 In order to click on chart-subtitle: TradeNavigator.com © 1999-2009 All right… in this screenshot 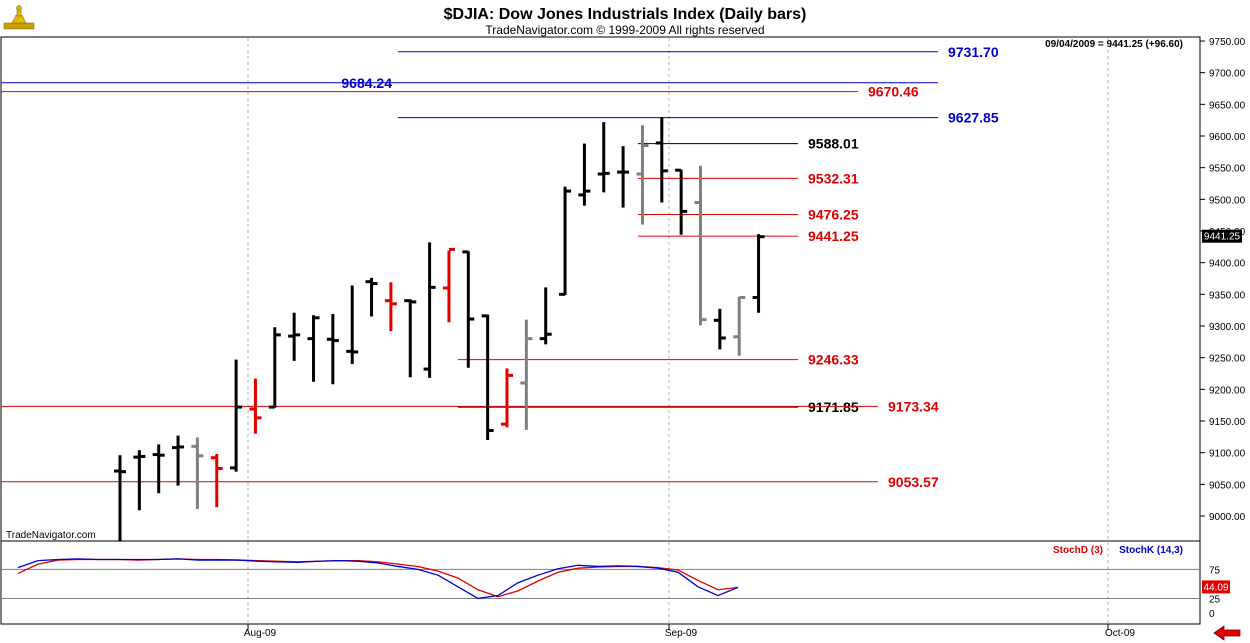, I will do `click(624, 30)`.